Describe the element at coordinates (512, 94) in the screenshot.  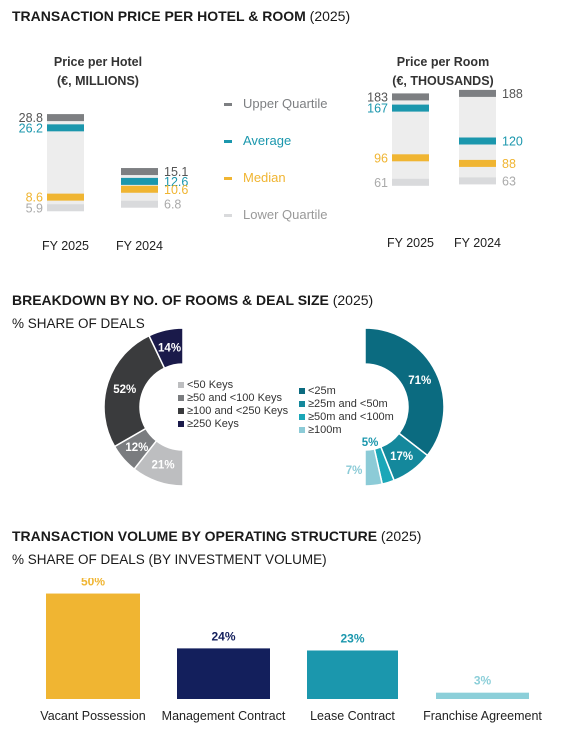
I see `value-label-upper: 188` at that location.